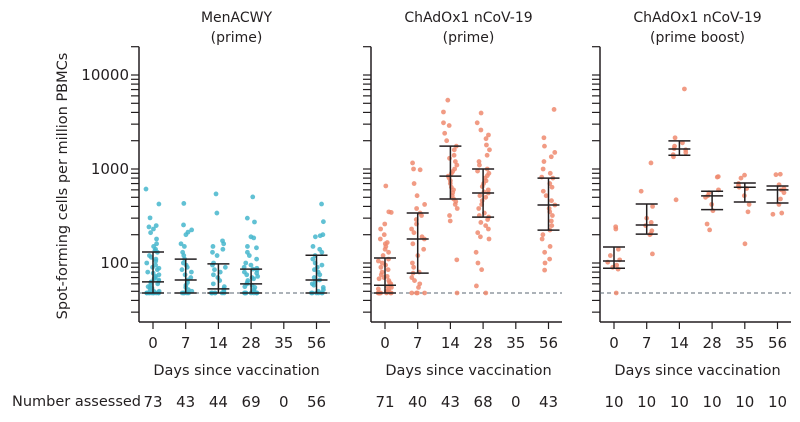  What do you see at coordinates (548, 402) in the screenshot?
I see `number-assessed-value: 43` at bounding box center [548, 402].